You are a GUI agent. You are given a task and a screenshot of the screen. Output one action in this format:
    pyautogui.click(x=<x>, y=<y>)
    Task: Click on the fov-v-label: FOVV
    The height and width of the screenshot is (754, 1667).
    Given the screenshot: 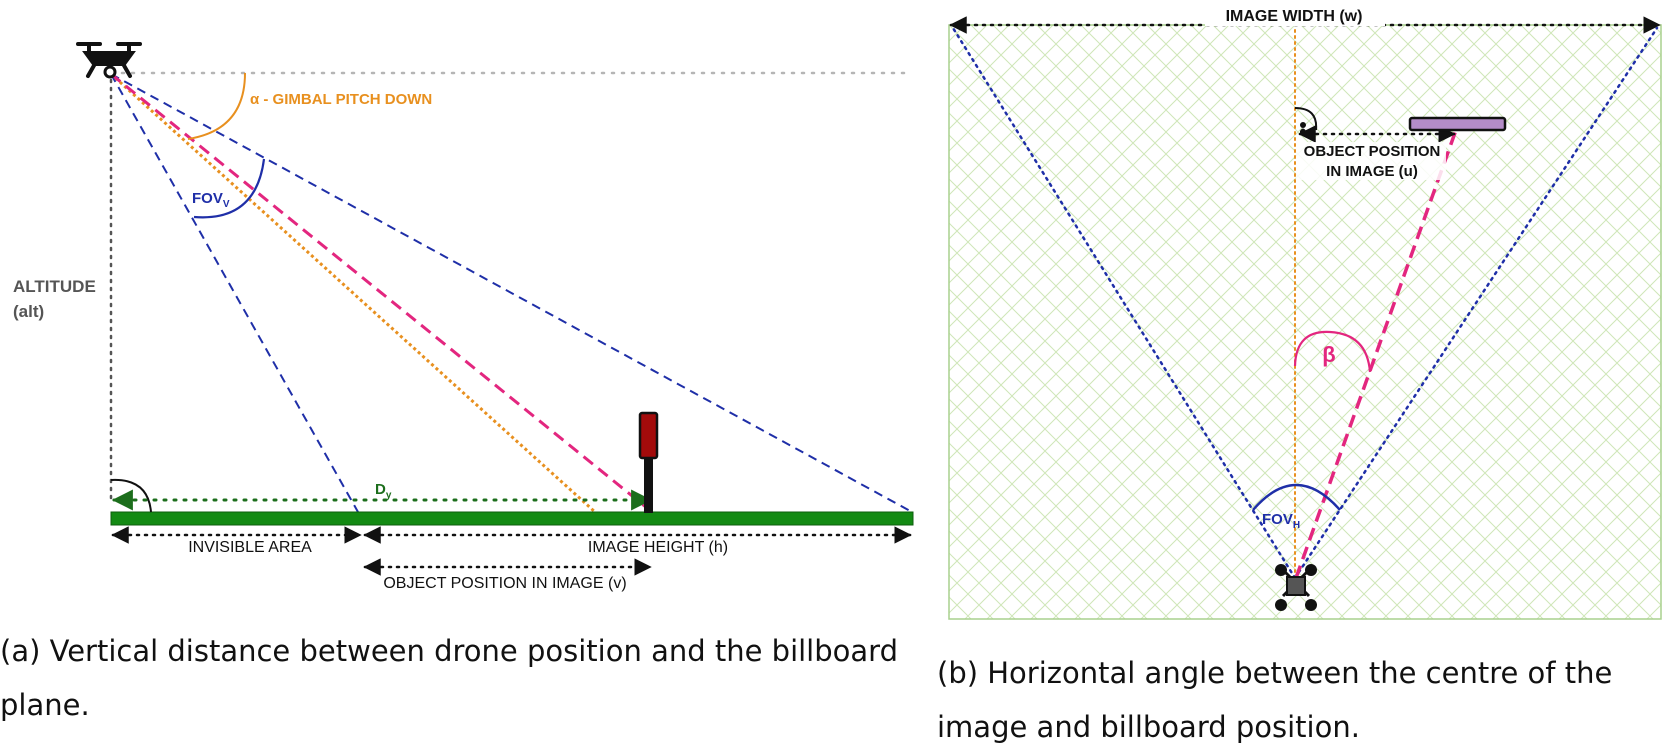 What is the action you would take?
    pyautogui.click(x=211, y=200)
    